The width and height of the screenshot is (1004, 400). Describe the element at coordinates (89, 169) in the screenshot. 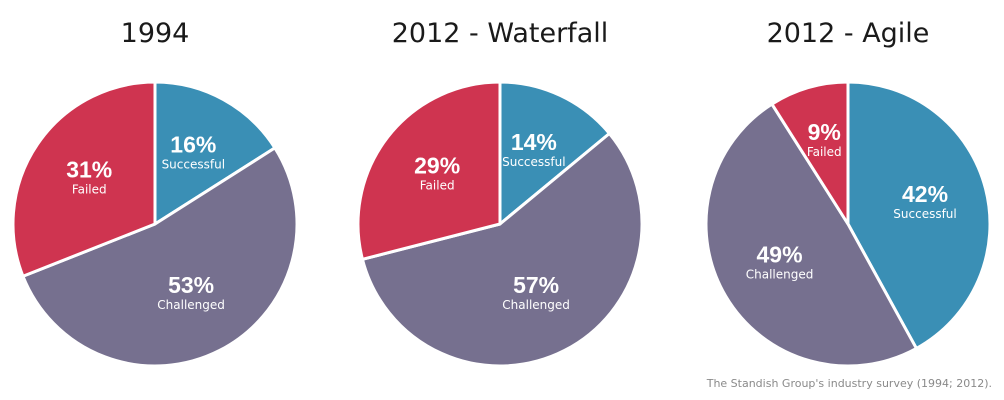

I see `slice-value-label: 31%` at that location.